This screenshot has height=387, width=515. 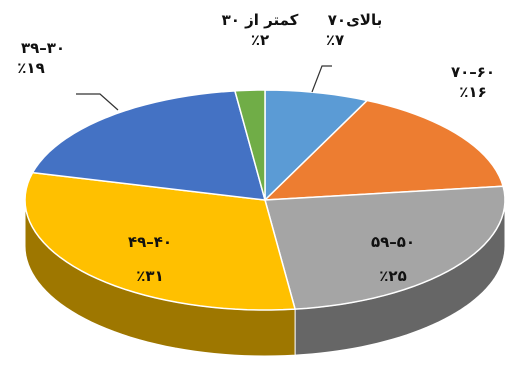 What do you see at coordinates (150, 276) in the screenshot?
I see `slice-percent-label: ٪۳۱` at bounding box center [150, 276].